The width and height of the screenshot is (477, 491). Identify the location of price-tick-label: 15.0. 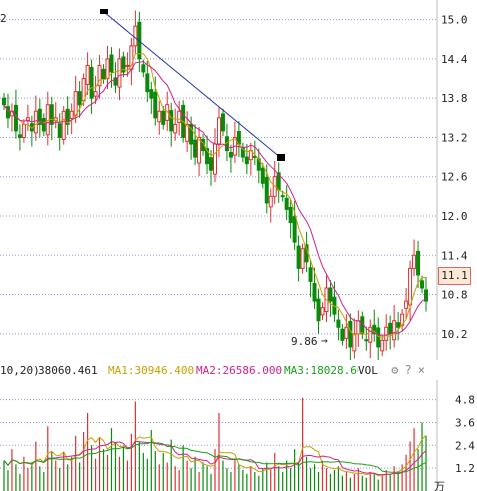
(454, 20).